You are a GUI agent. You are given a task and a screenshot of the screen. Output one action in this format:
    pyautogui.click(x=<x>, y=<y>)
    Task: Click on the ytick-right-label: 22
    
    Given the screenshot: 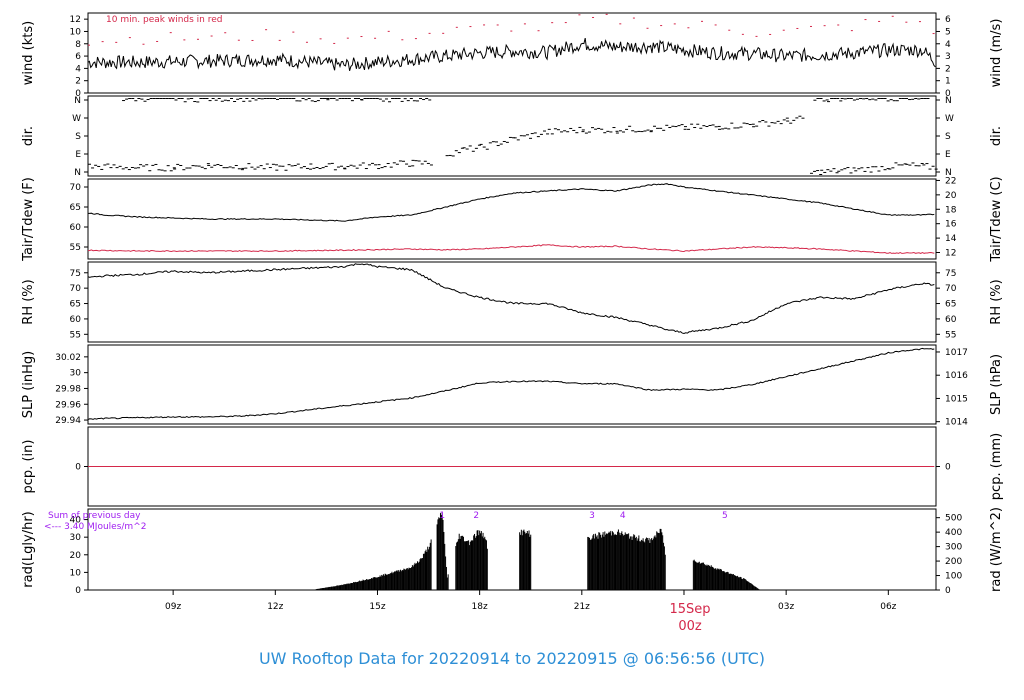 What is the action you would take?
    pyautogui.click(x=950, y=181)
    